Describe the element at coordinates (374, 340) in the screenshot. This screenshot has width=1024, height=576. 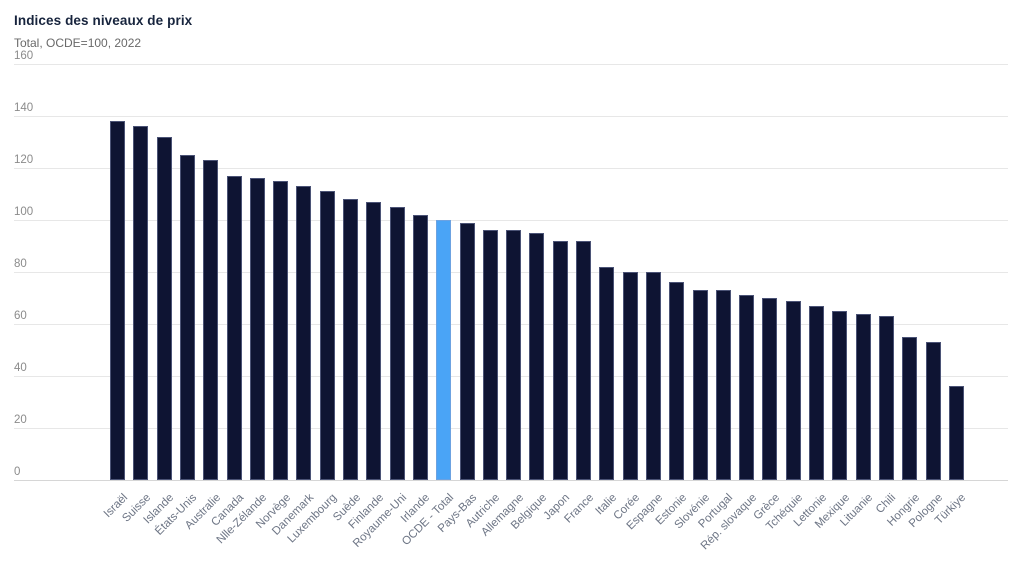
I see `bar-finlande` at that location.